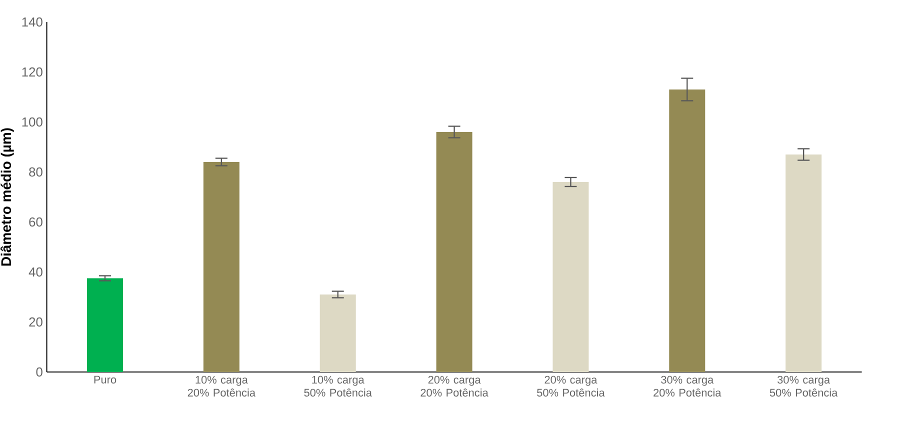  Describe the element at coordinates (32, 22) in the screenshot. I see `y-tick-label: 140` at that location.